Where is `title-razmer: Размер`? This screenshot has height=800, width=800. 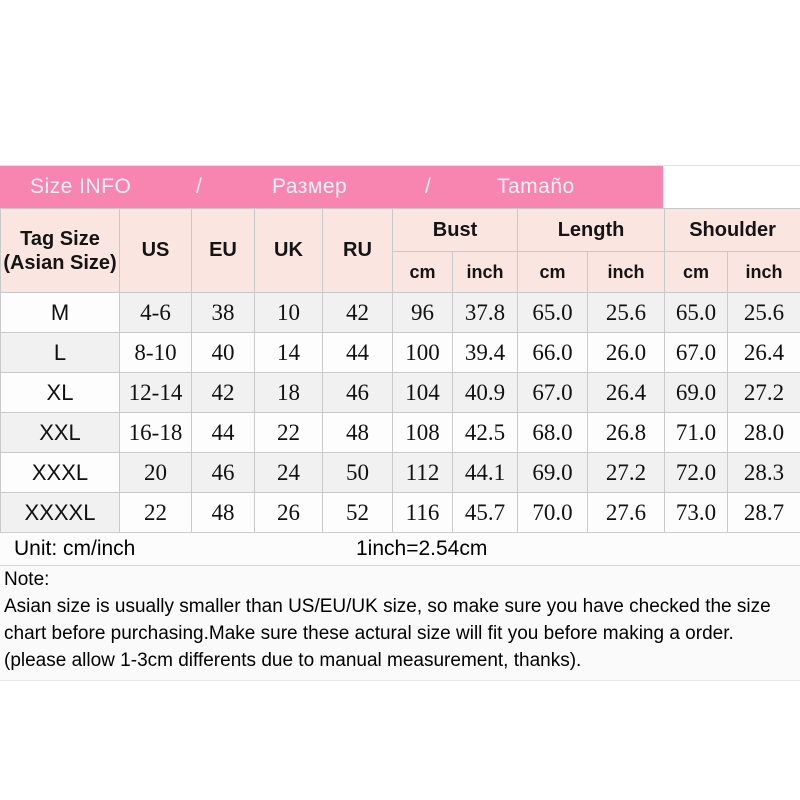 title-razmer: Размер is located at coordinates (310, 186).